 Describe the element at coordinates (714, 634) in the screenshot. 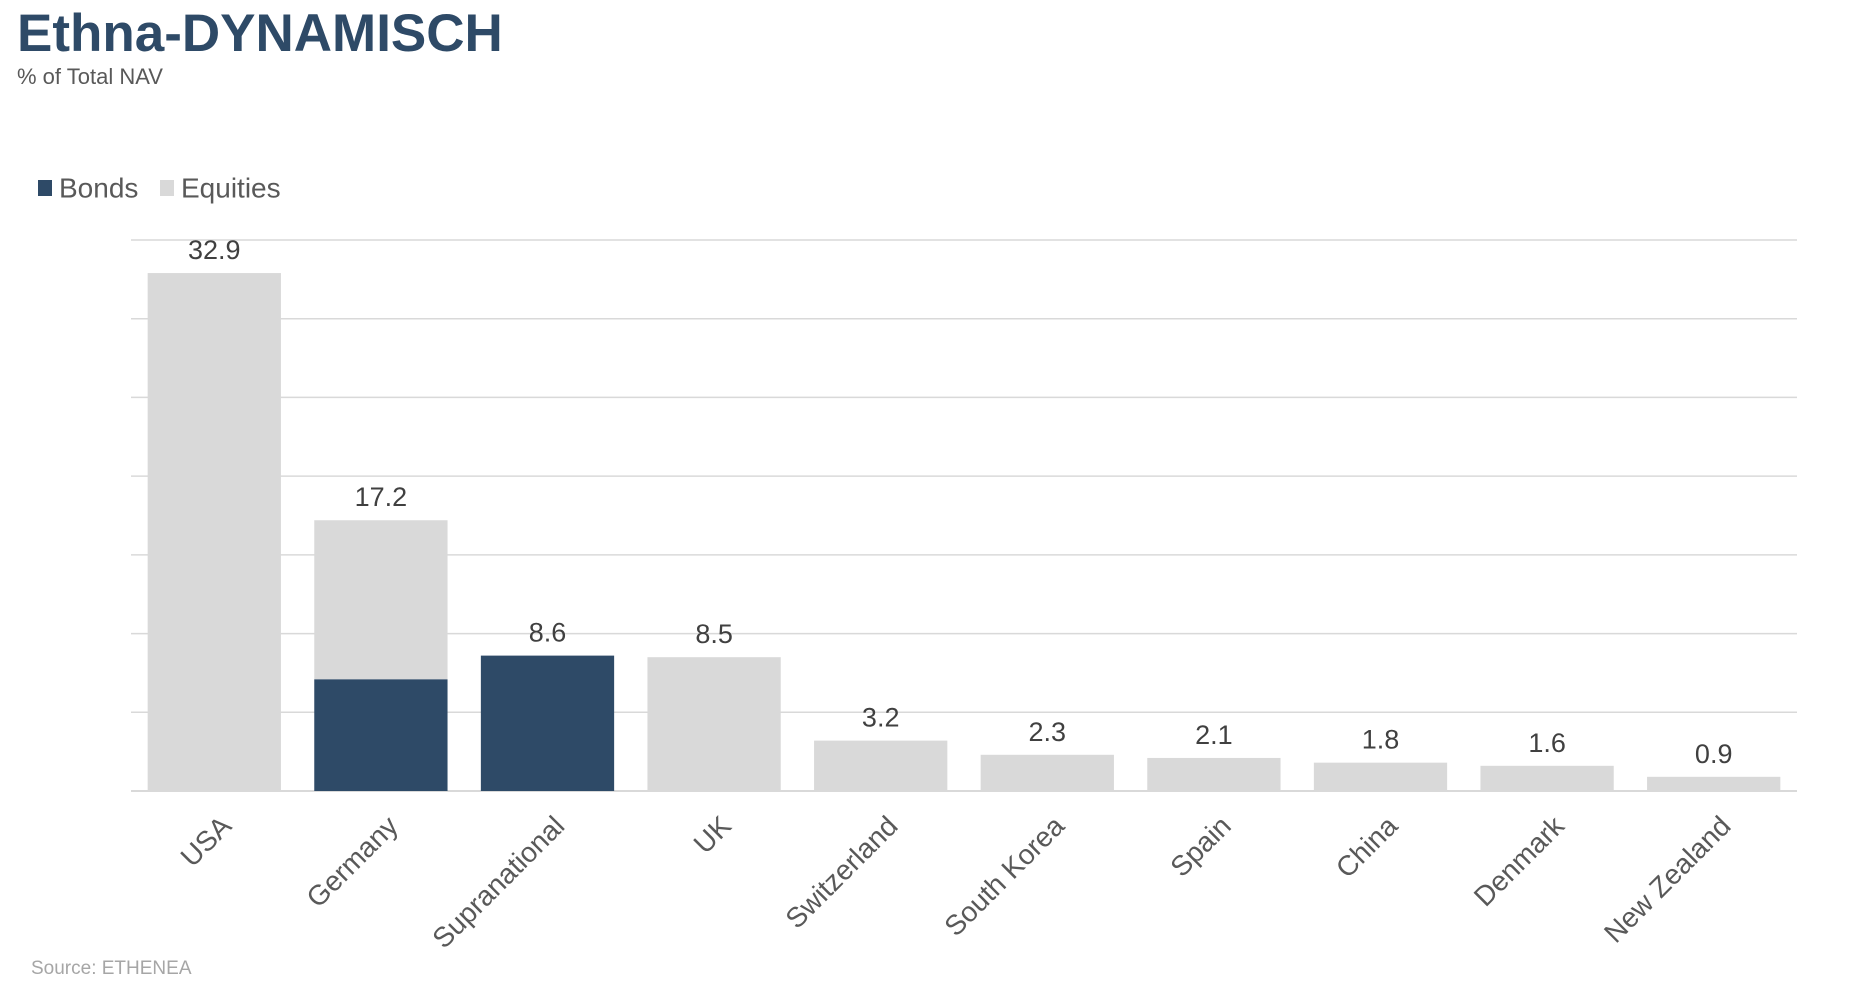

I see `data-label: 8.5` at that location.